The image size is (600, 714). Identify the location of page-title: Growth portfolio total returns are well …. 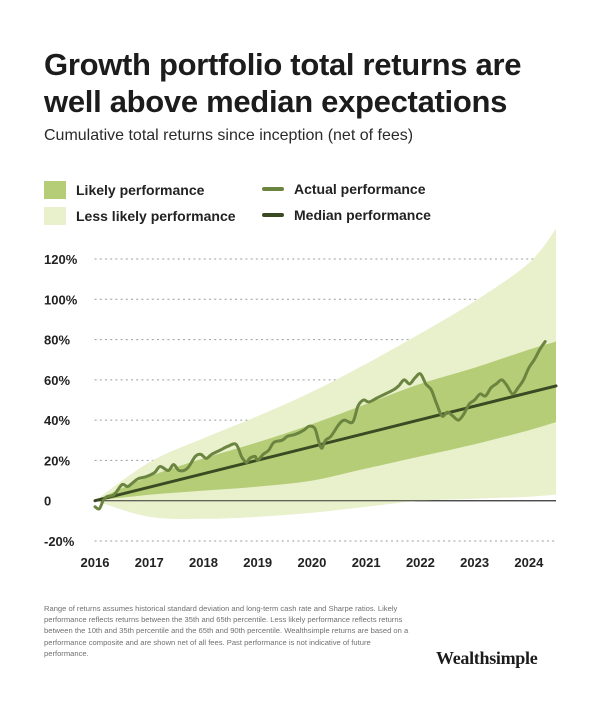
(283, 83).